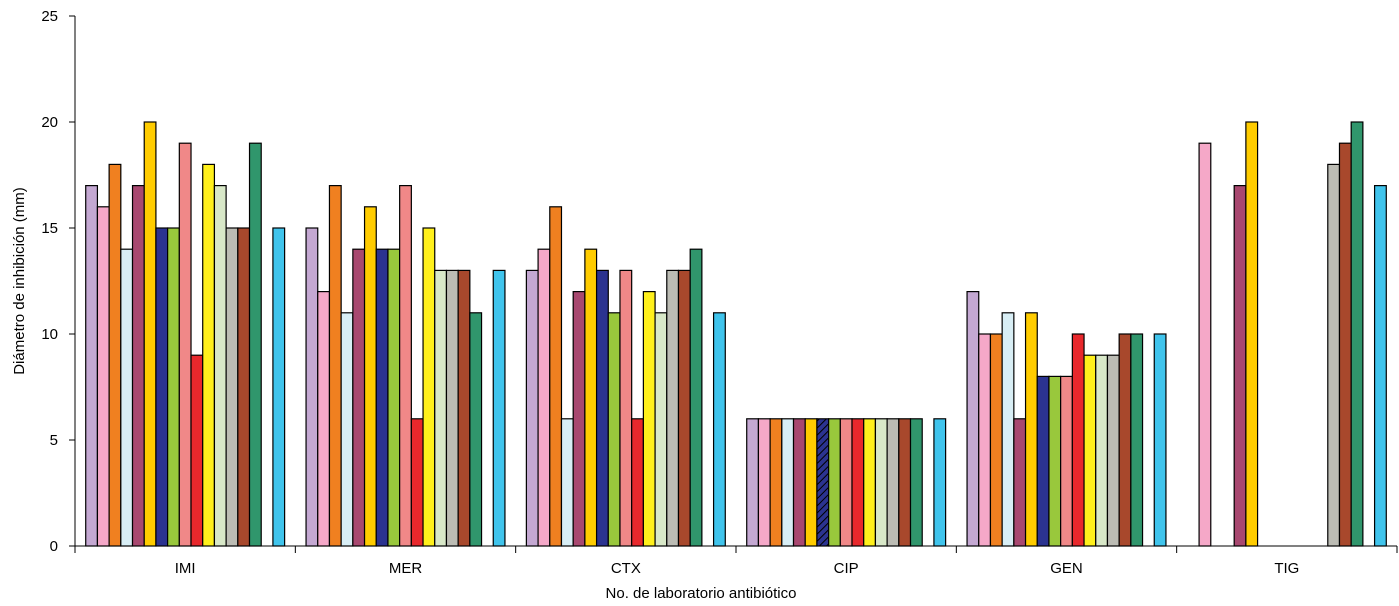  Describe the element at coordinates (626, 568) in the screenshot. I see `x-tick-label: CTX` at that location.